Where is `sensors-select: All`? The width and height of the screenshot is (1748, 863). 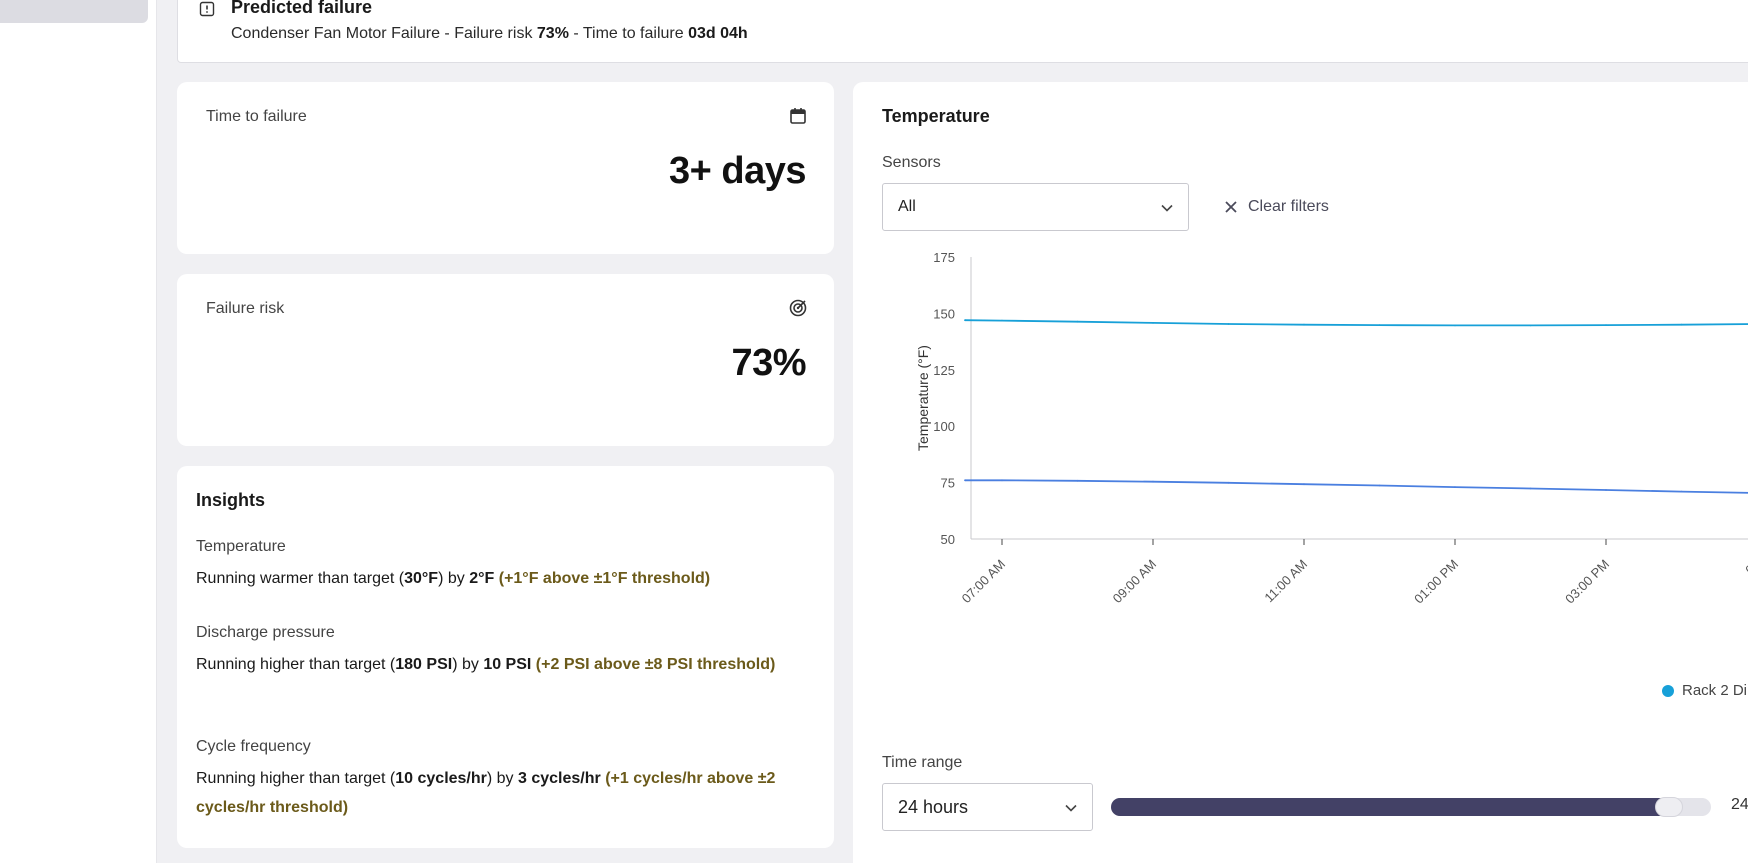 sensors-select: All is located at coordinates (1035, 207).